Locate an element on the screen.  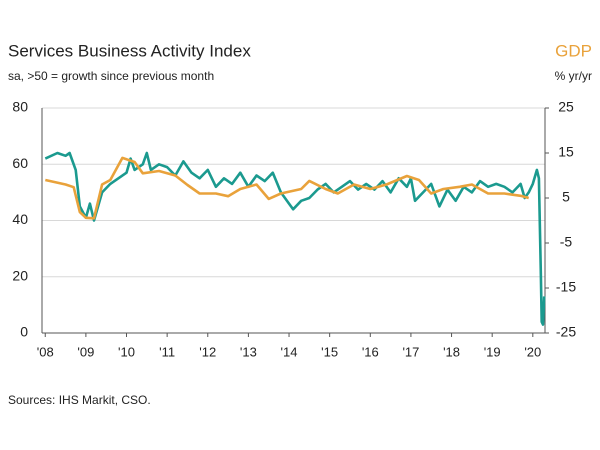
chart-subtitle: sa, >50 = growth since previous month is located at coordinates (111, 76).